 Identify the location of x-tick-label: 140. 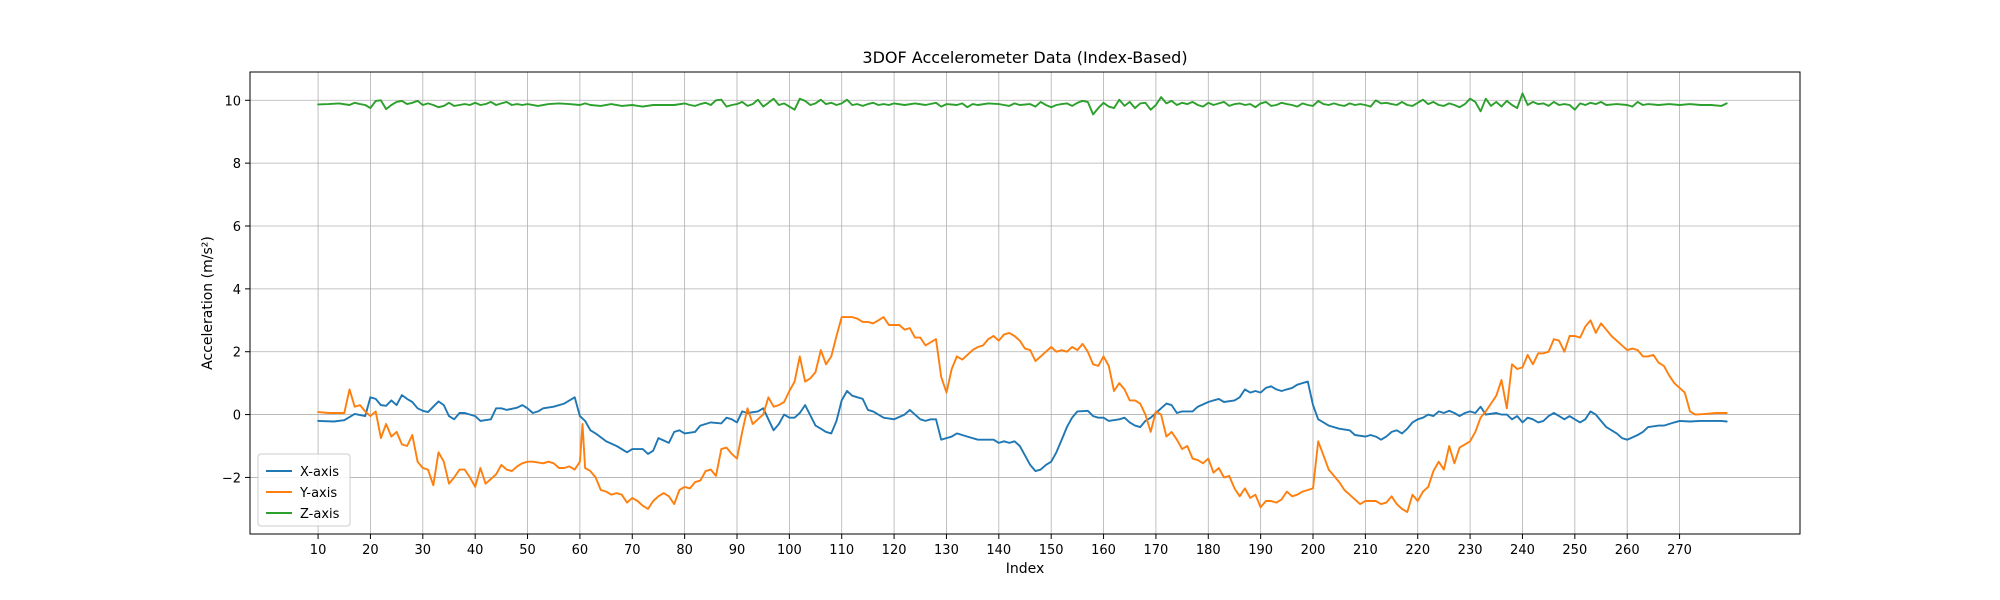
(998, 550).